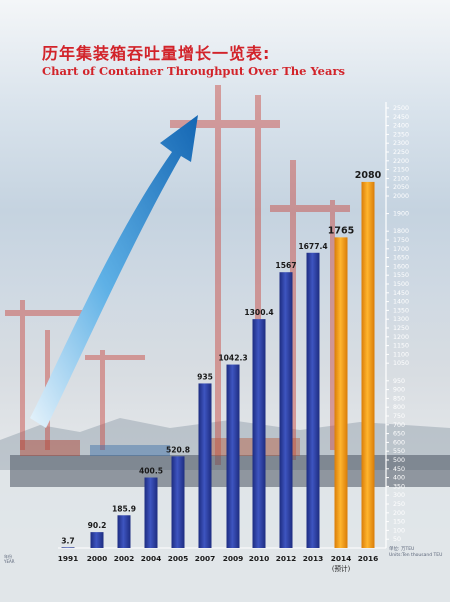 The image size is (450, 602). What do you see at coordinates (399, 530) in the screenshot?
I see `y-tick-label: 100` at bounding box center [399, 530].